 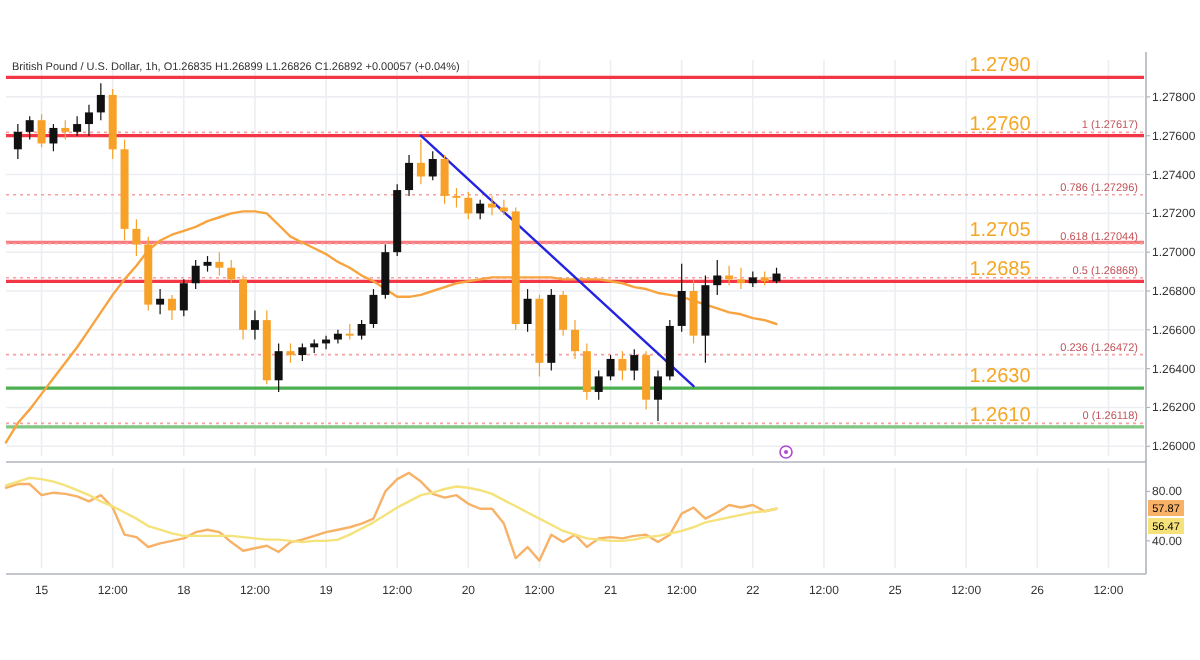 What do you see at coordinates (1000, 377) in the screenshot?
I see `ref-line-label: 1.2630` at bounding box center [1000, 377].